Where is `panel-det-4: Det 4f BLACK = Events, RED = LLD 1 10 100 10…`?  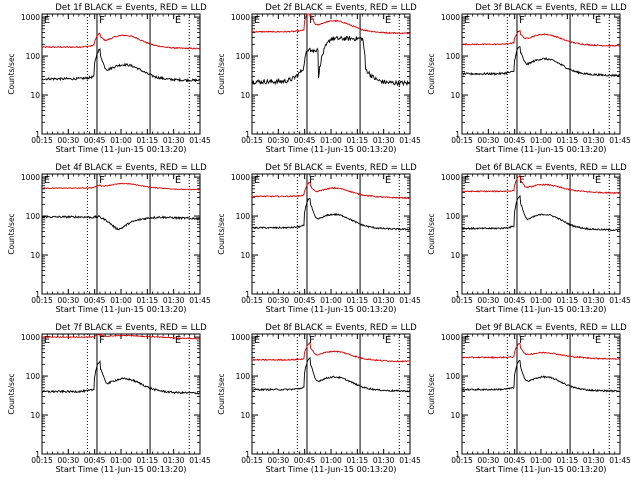 panel-det-4: Det 4f BLACK = Events, RED = LLD 1 10 100 10… is located at coordinates (109, 238).